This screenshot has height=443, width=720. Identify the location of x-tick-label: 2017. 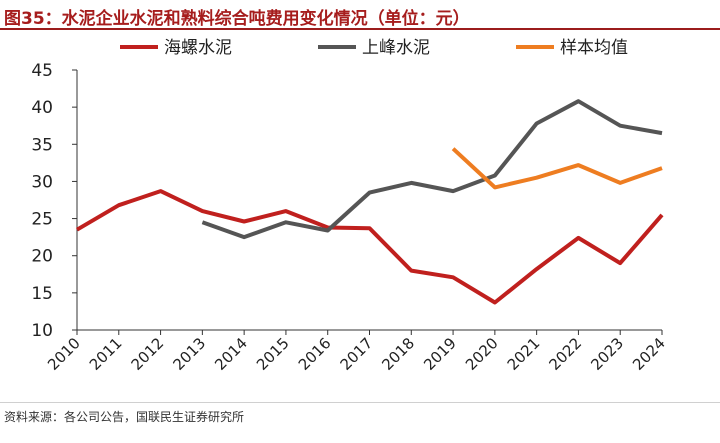
(357, 354).